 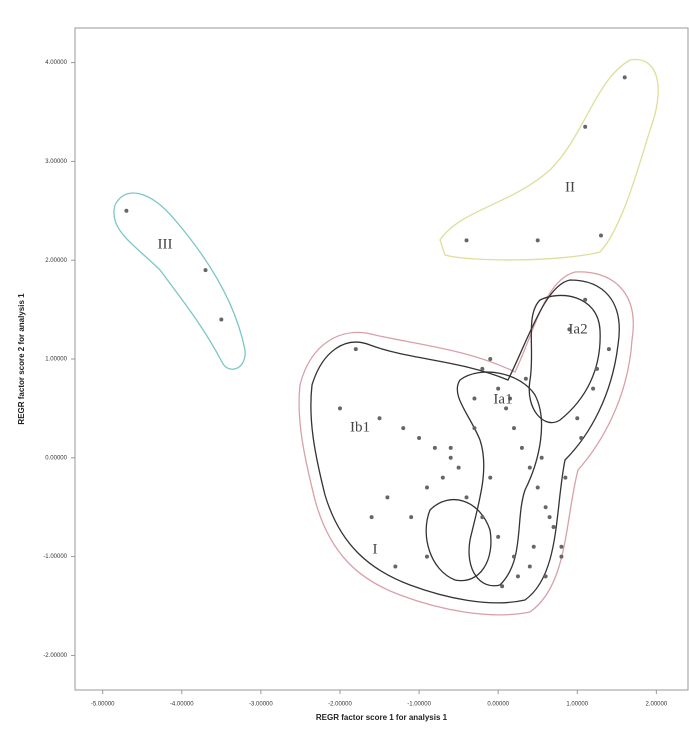 What do you see at coordinates (657, 705) in the screenshot?
I see `x-tick-label: 2.00000` at bounding box center [657, 705].